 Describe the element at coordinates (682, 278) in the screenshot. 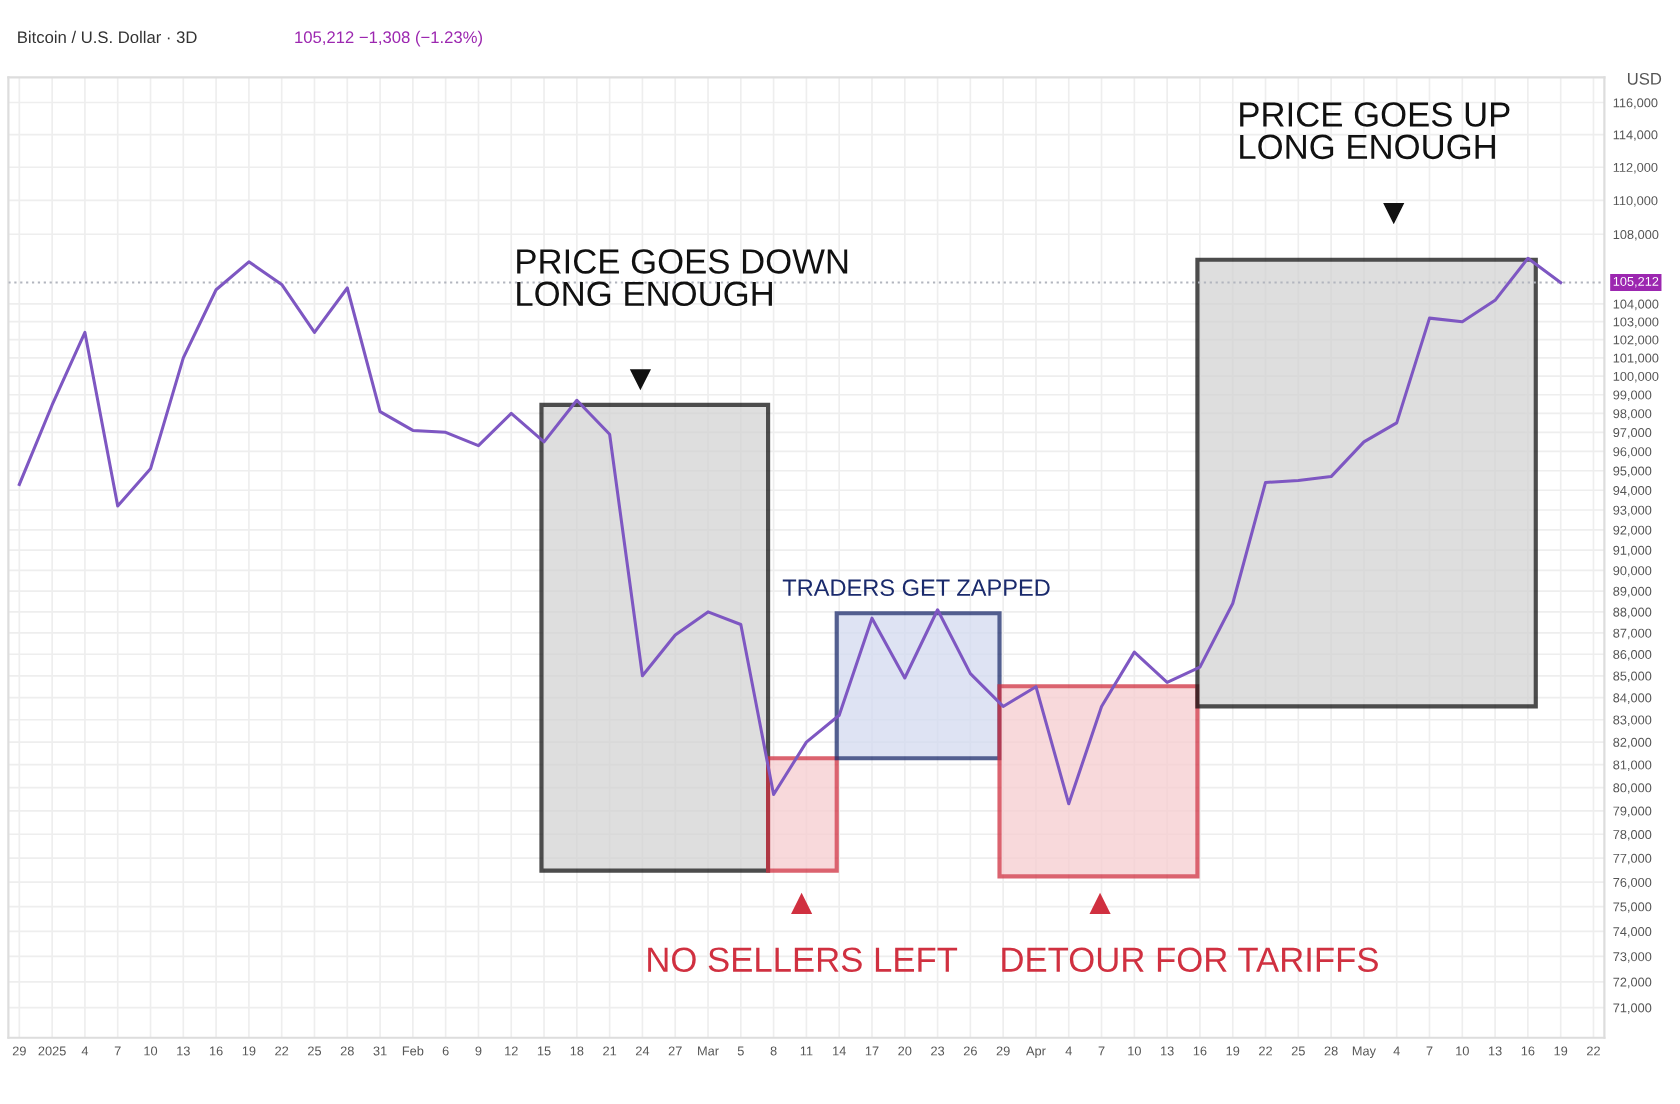

I see `annotation: PRICE GOES DOWN LONG ENOUGH` at that location.